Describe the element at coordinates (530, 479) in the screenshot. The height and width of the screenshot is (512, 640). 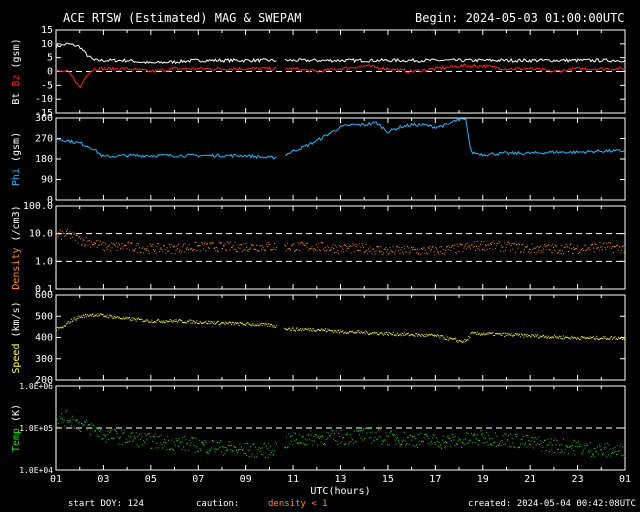
I see `x-tick-label: 21` at that location.